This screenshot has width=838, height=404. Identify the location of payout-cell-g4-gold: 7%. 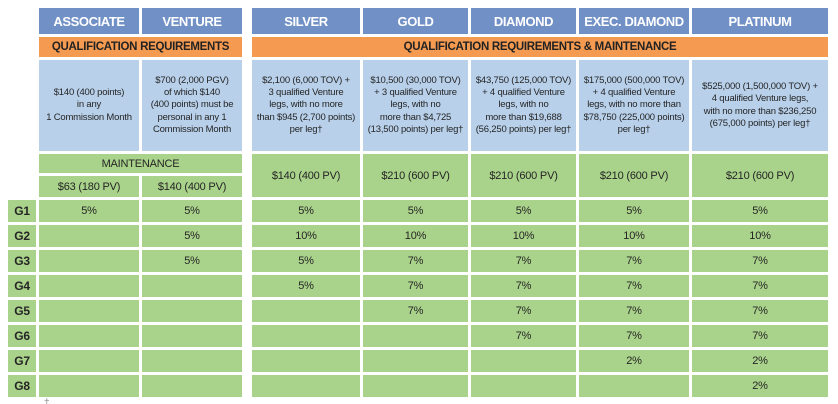
(415, 286).